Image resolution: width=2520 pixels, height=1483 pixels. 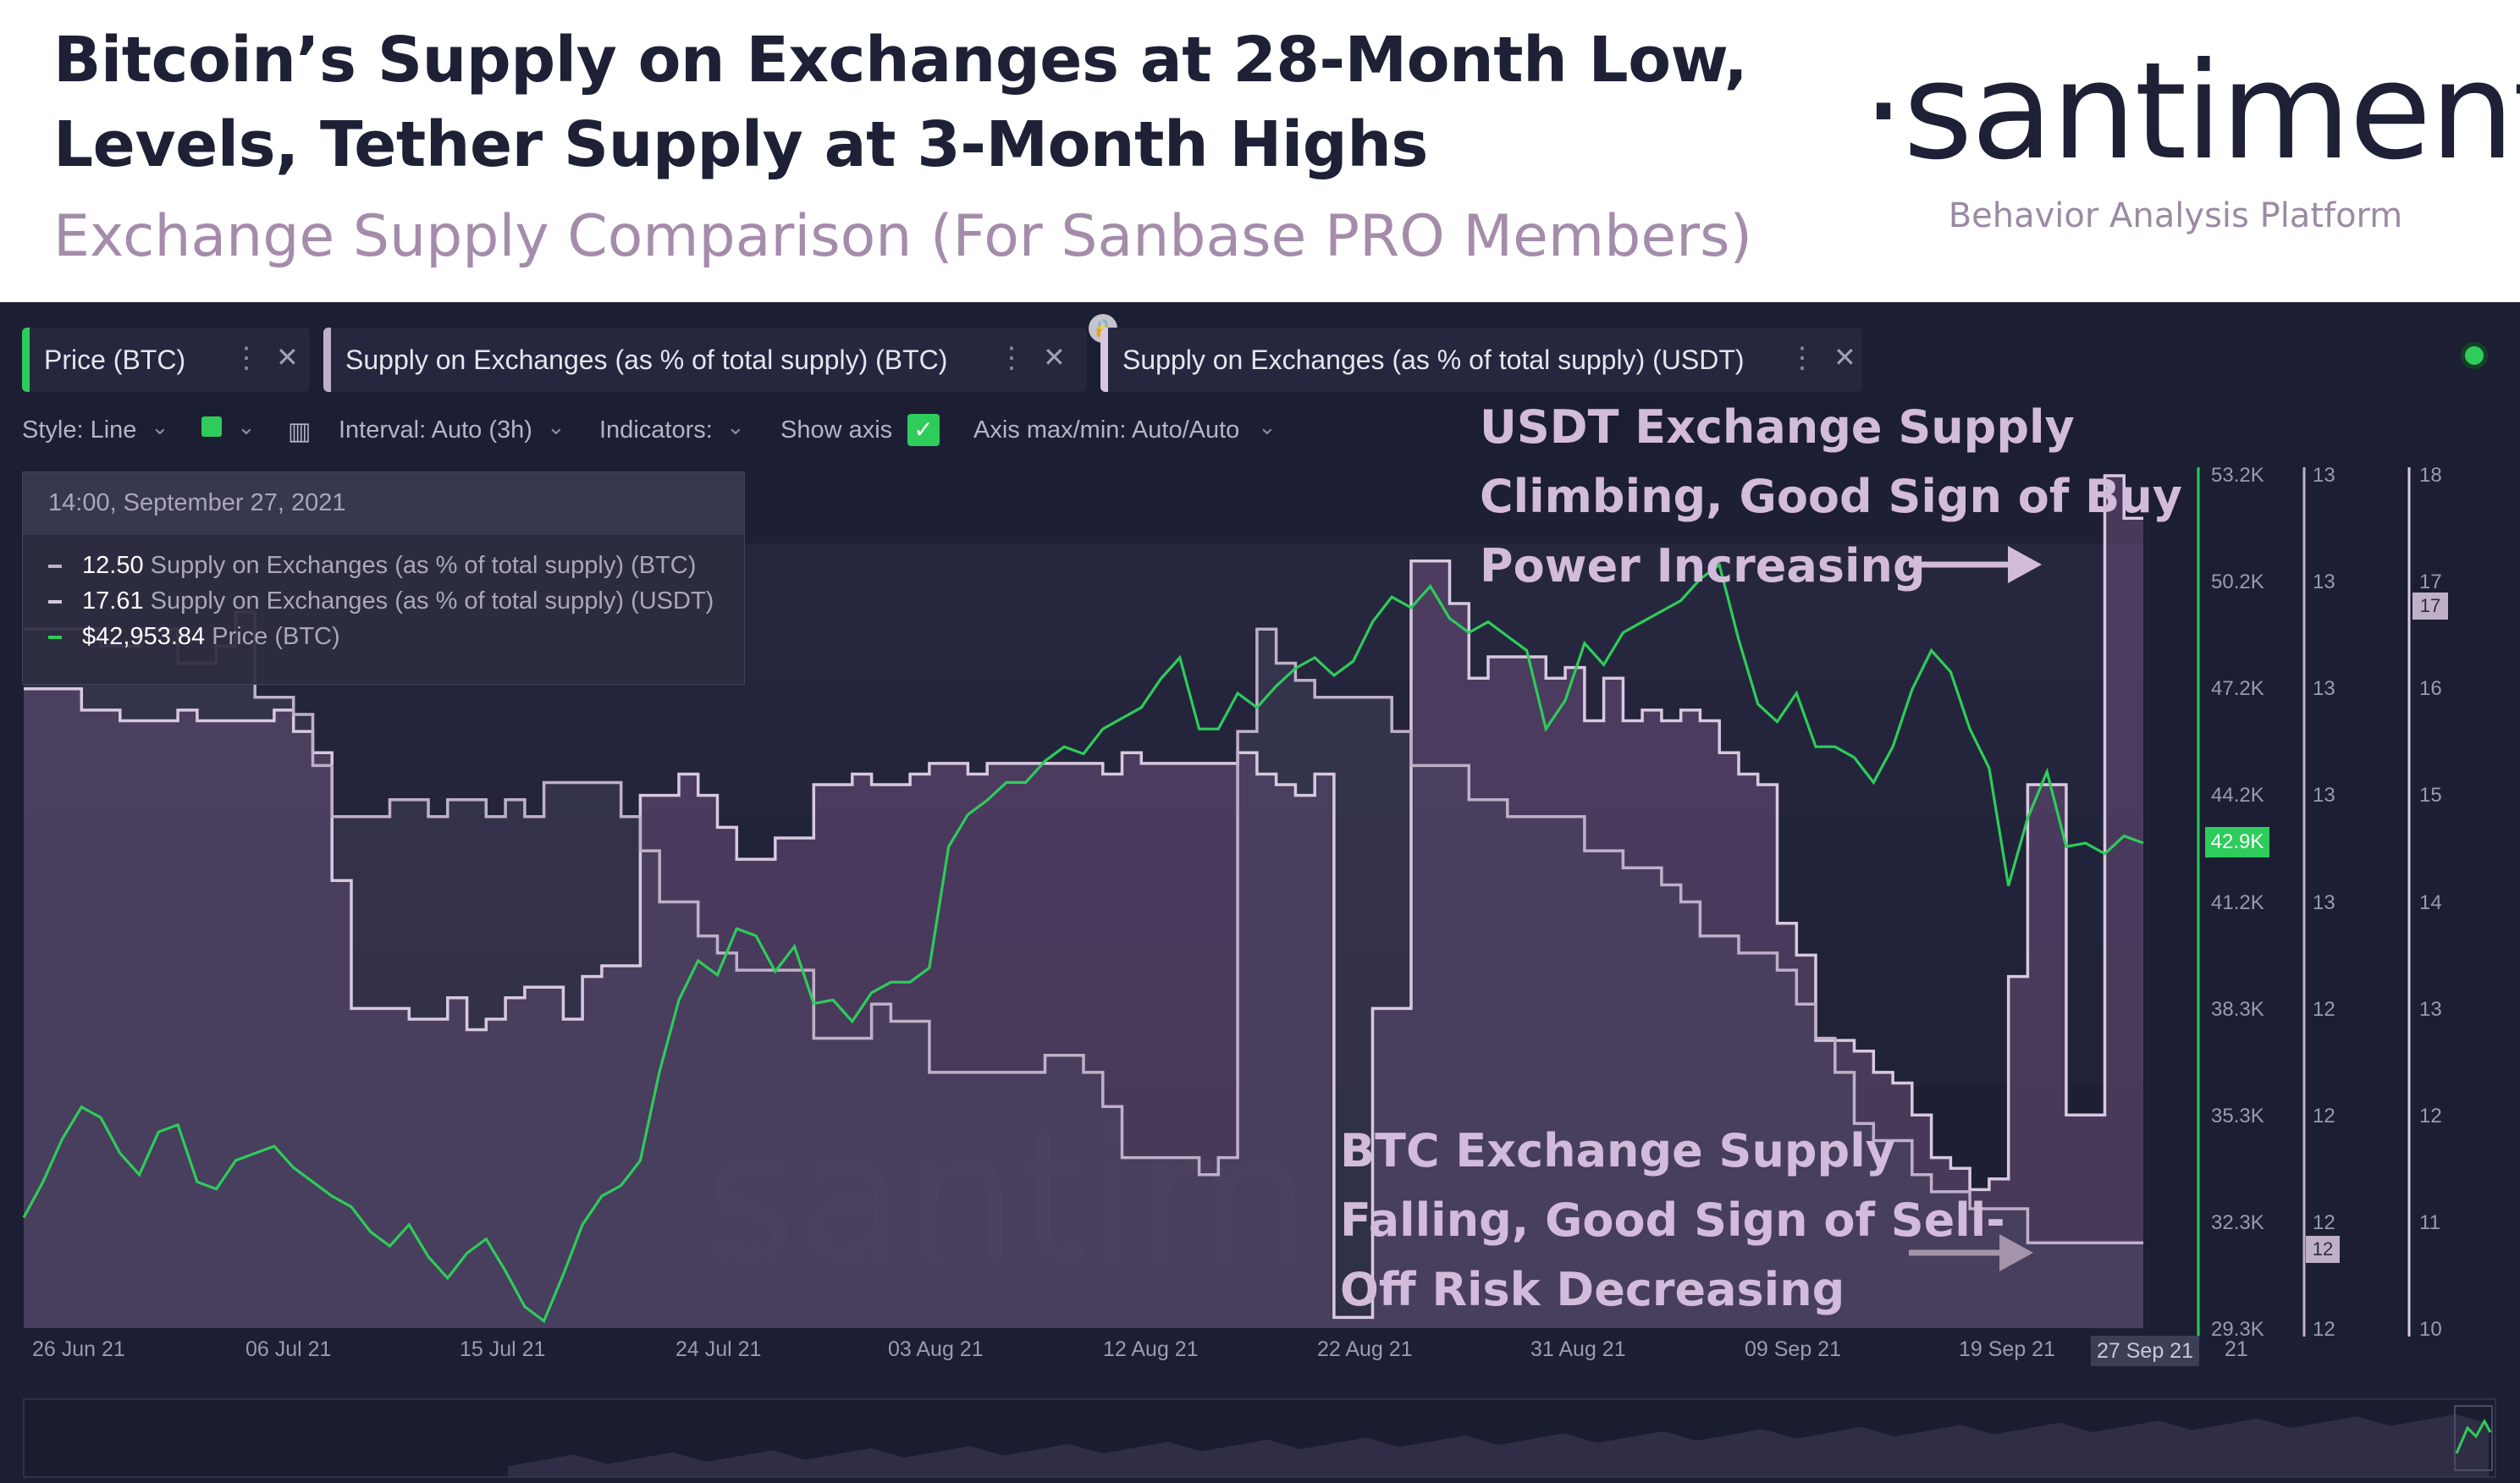 What do you see at coordinates (2430, 1116) in the screenshot?
I see `usdt-supply-tick-label: 12` at bounding box center [2430, 1116].